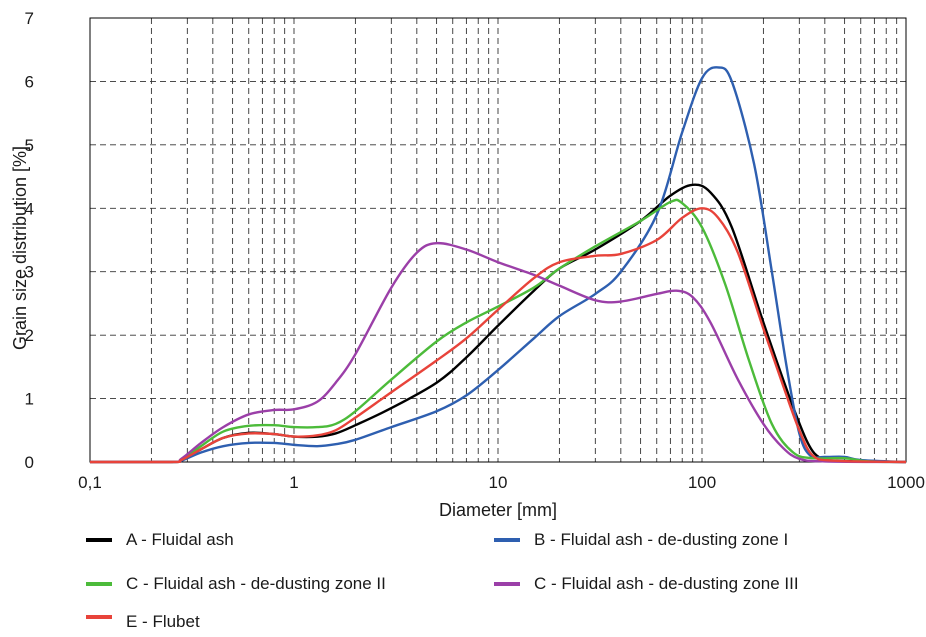 This screenshot has width=926, height=637. Describe the element at coordinates (29, 335) in the screenshot. I see `y-tick-label: 2` at that location.